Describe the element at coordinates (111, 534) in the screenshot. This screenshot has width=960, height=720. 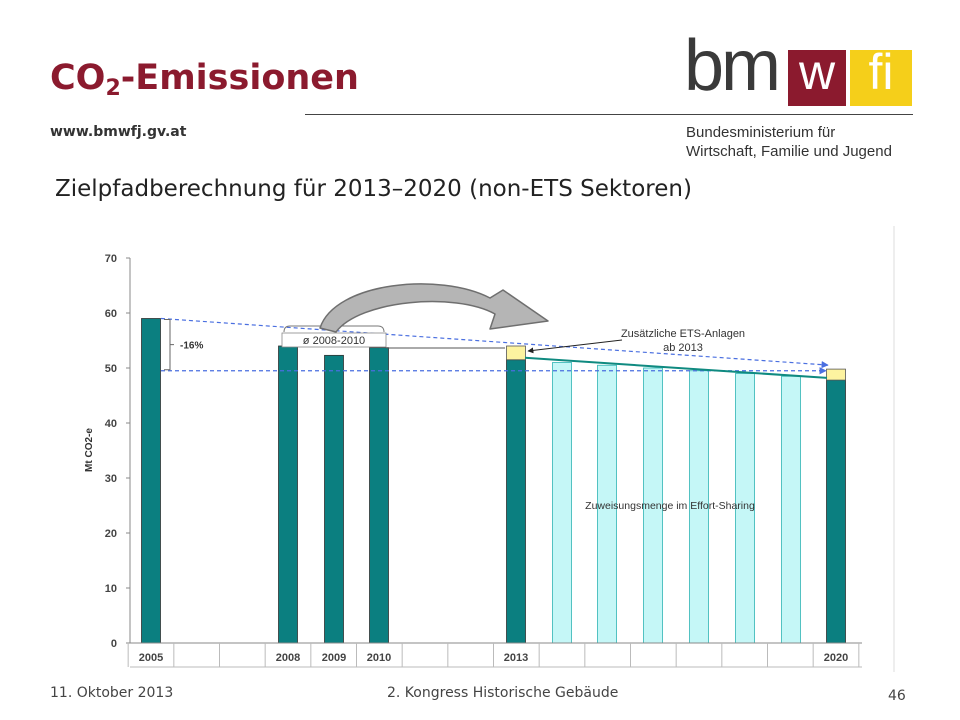
I see `y-tick-label: 20` at that location.